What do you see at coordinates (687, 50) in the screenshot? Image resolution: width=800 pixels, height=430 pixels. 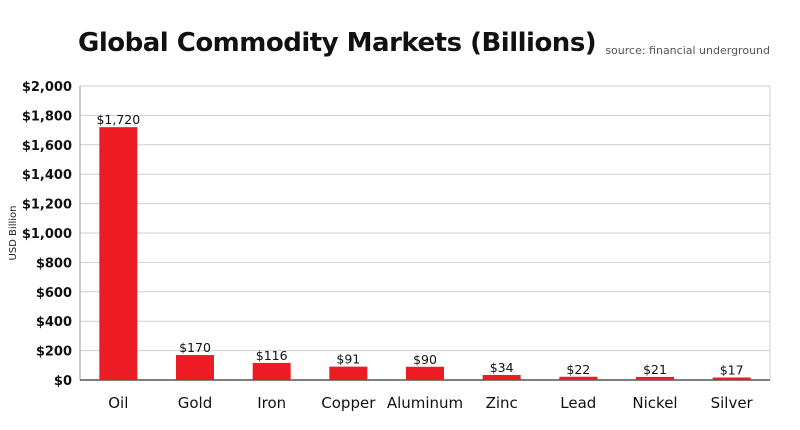 I see `chart-source: source: financial underground` at bounding box center [687, 50].